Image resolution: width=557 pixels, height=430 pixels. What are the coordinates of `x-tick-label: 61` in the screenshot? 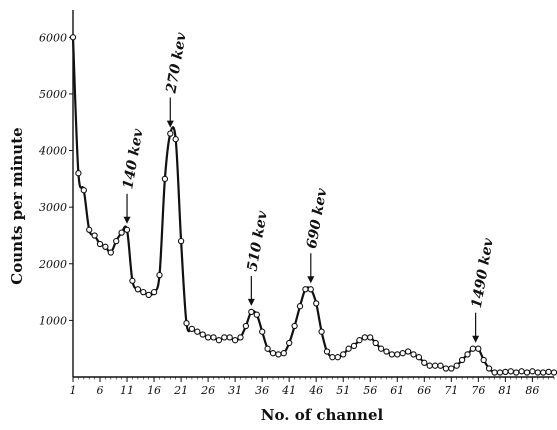 It's located at (397, 390).